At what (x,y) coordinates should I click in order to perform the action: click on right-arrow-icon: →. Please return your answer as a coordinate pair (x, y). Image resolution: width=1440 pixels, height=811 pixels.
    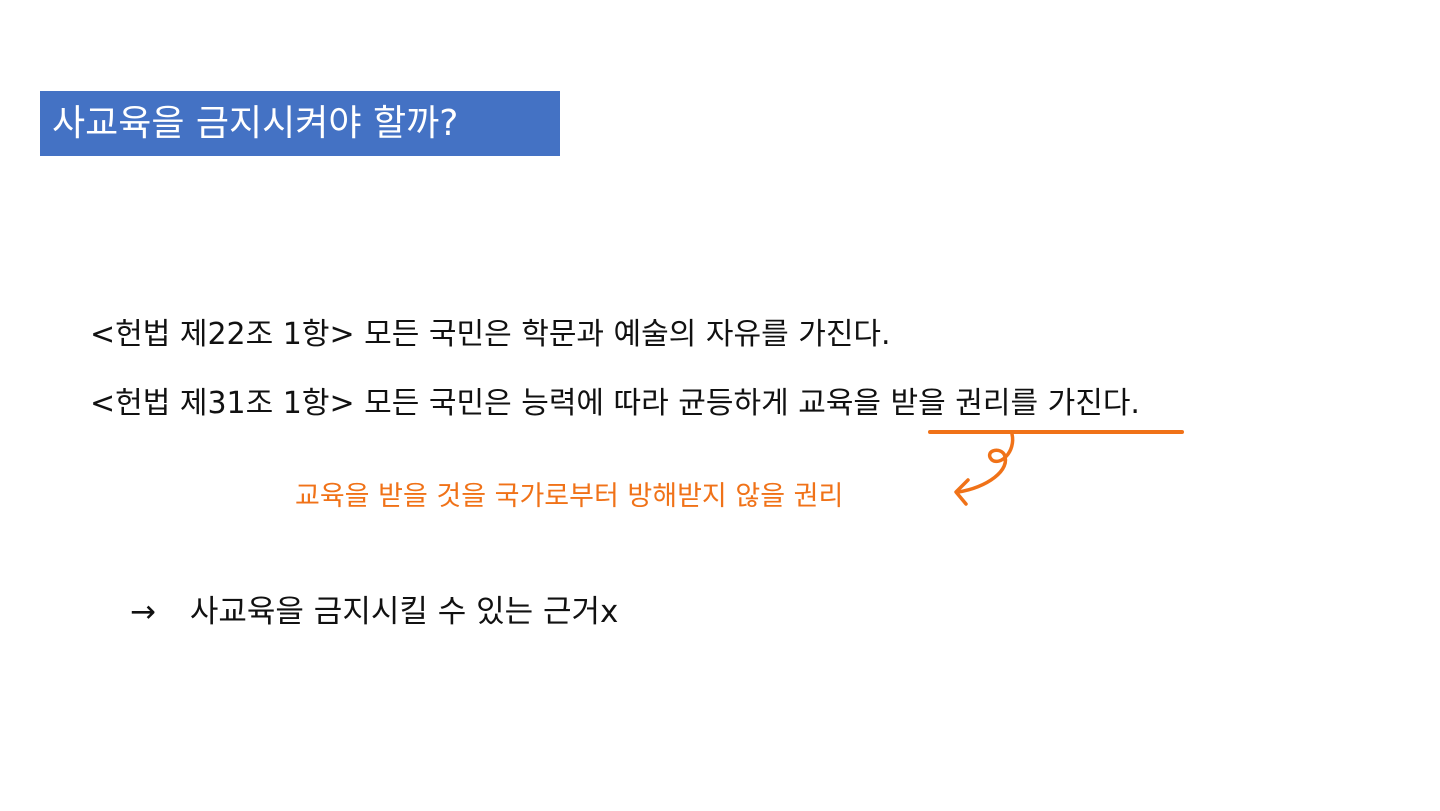
    Looking at the image, I should click on (143, 612).